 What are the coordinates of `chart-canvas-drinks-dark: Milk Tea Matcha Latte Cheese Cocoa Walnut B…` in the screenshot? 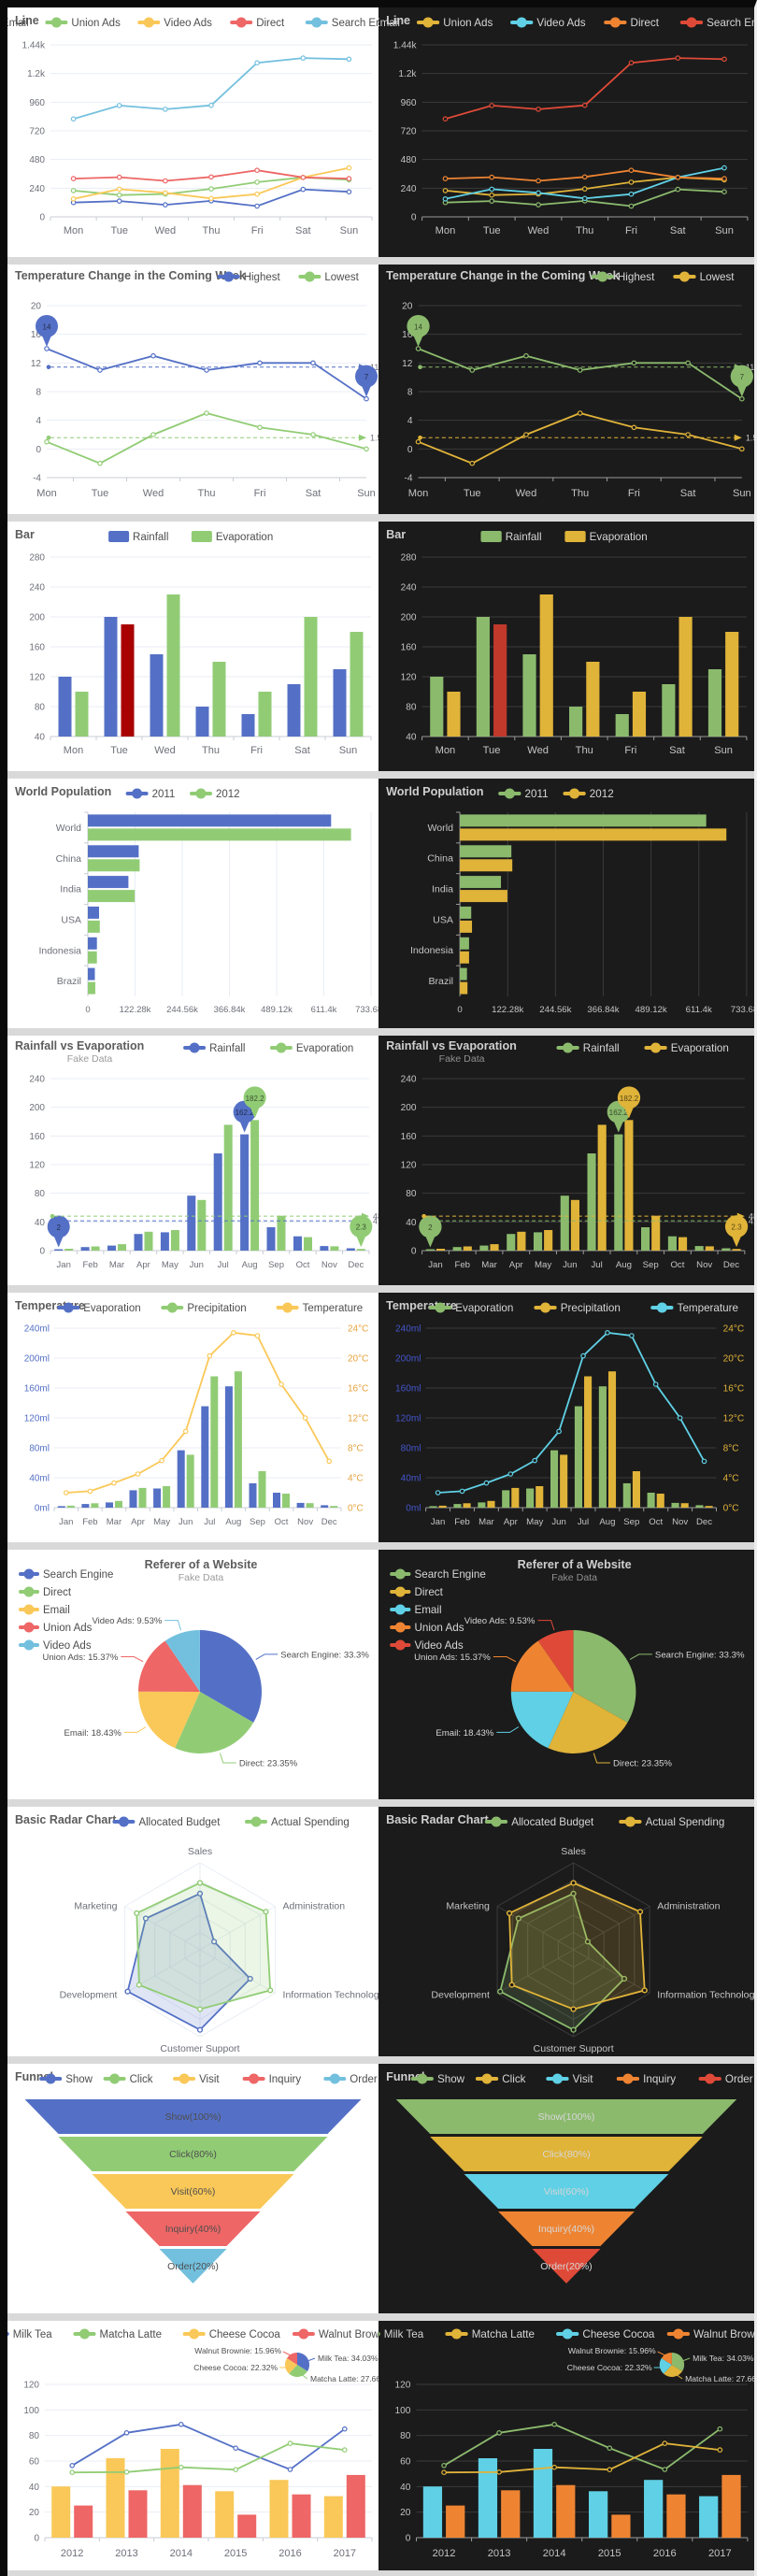 It's located at (566, 2445).